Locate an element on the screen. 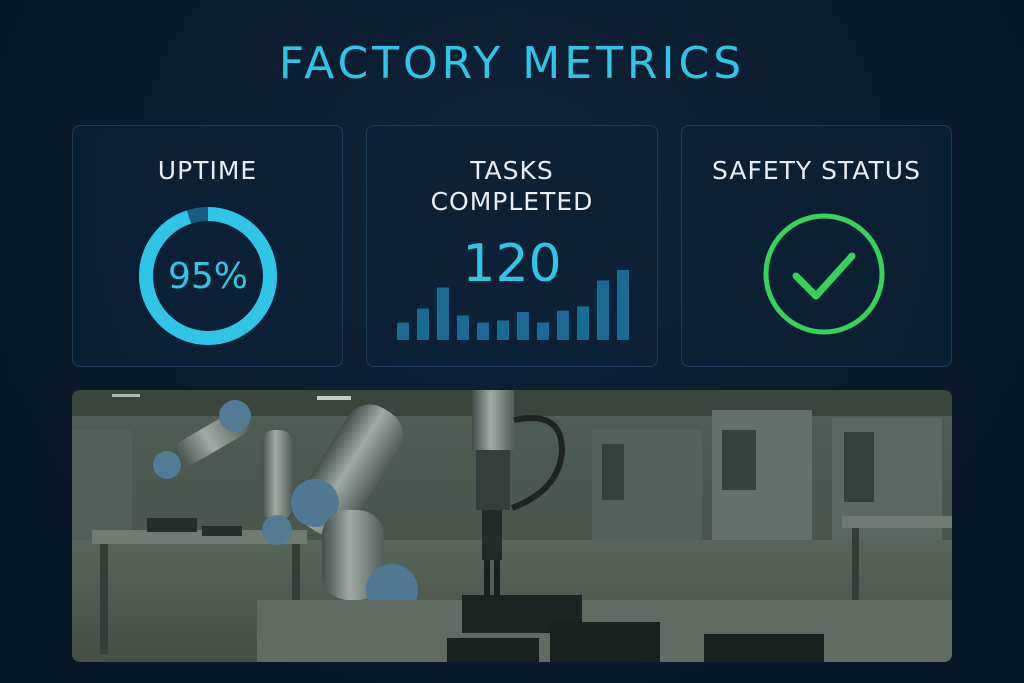 The image size is (1024, 683). tasks-label-line1: TASKS is located at coordinates (512, 170).